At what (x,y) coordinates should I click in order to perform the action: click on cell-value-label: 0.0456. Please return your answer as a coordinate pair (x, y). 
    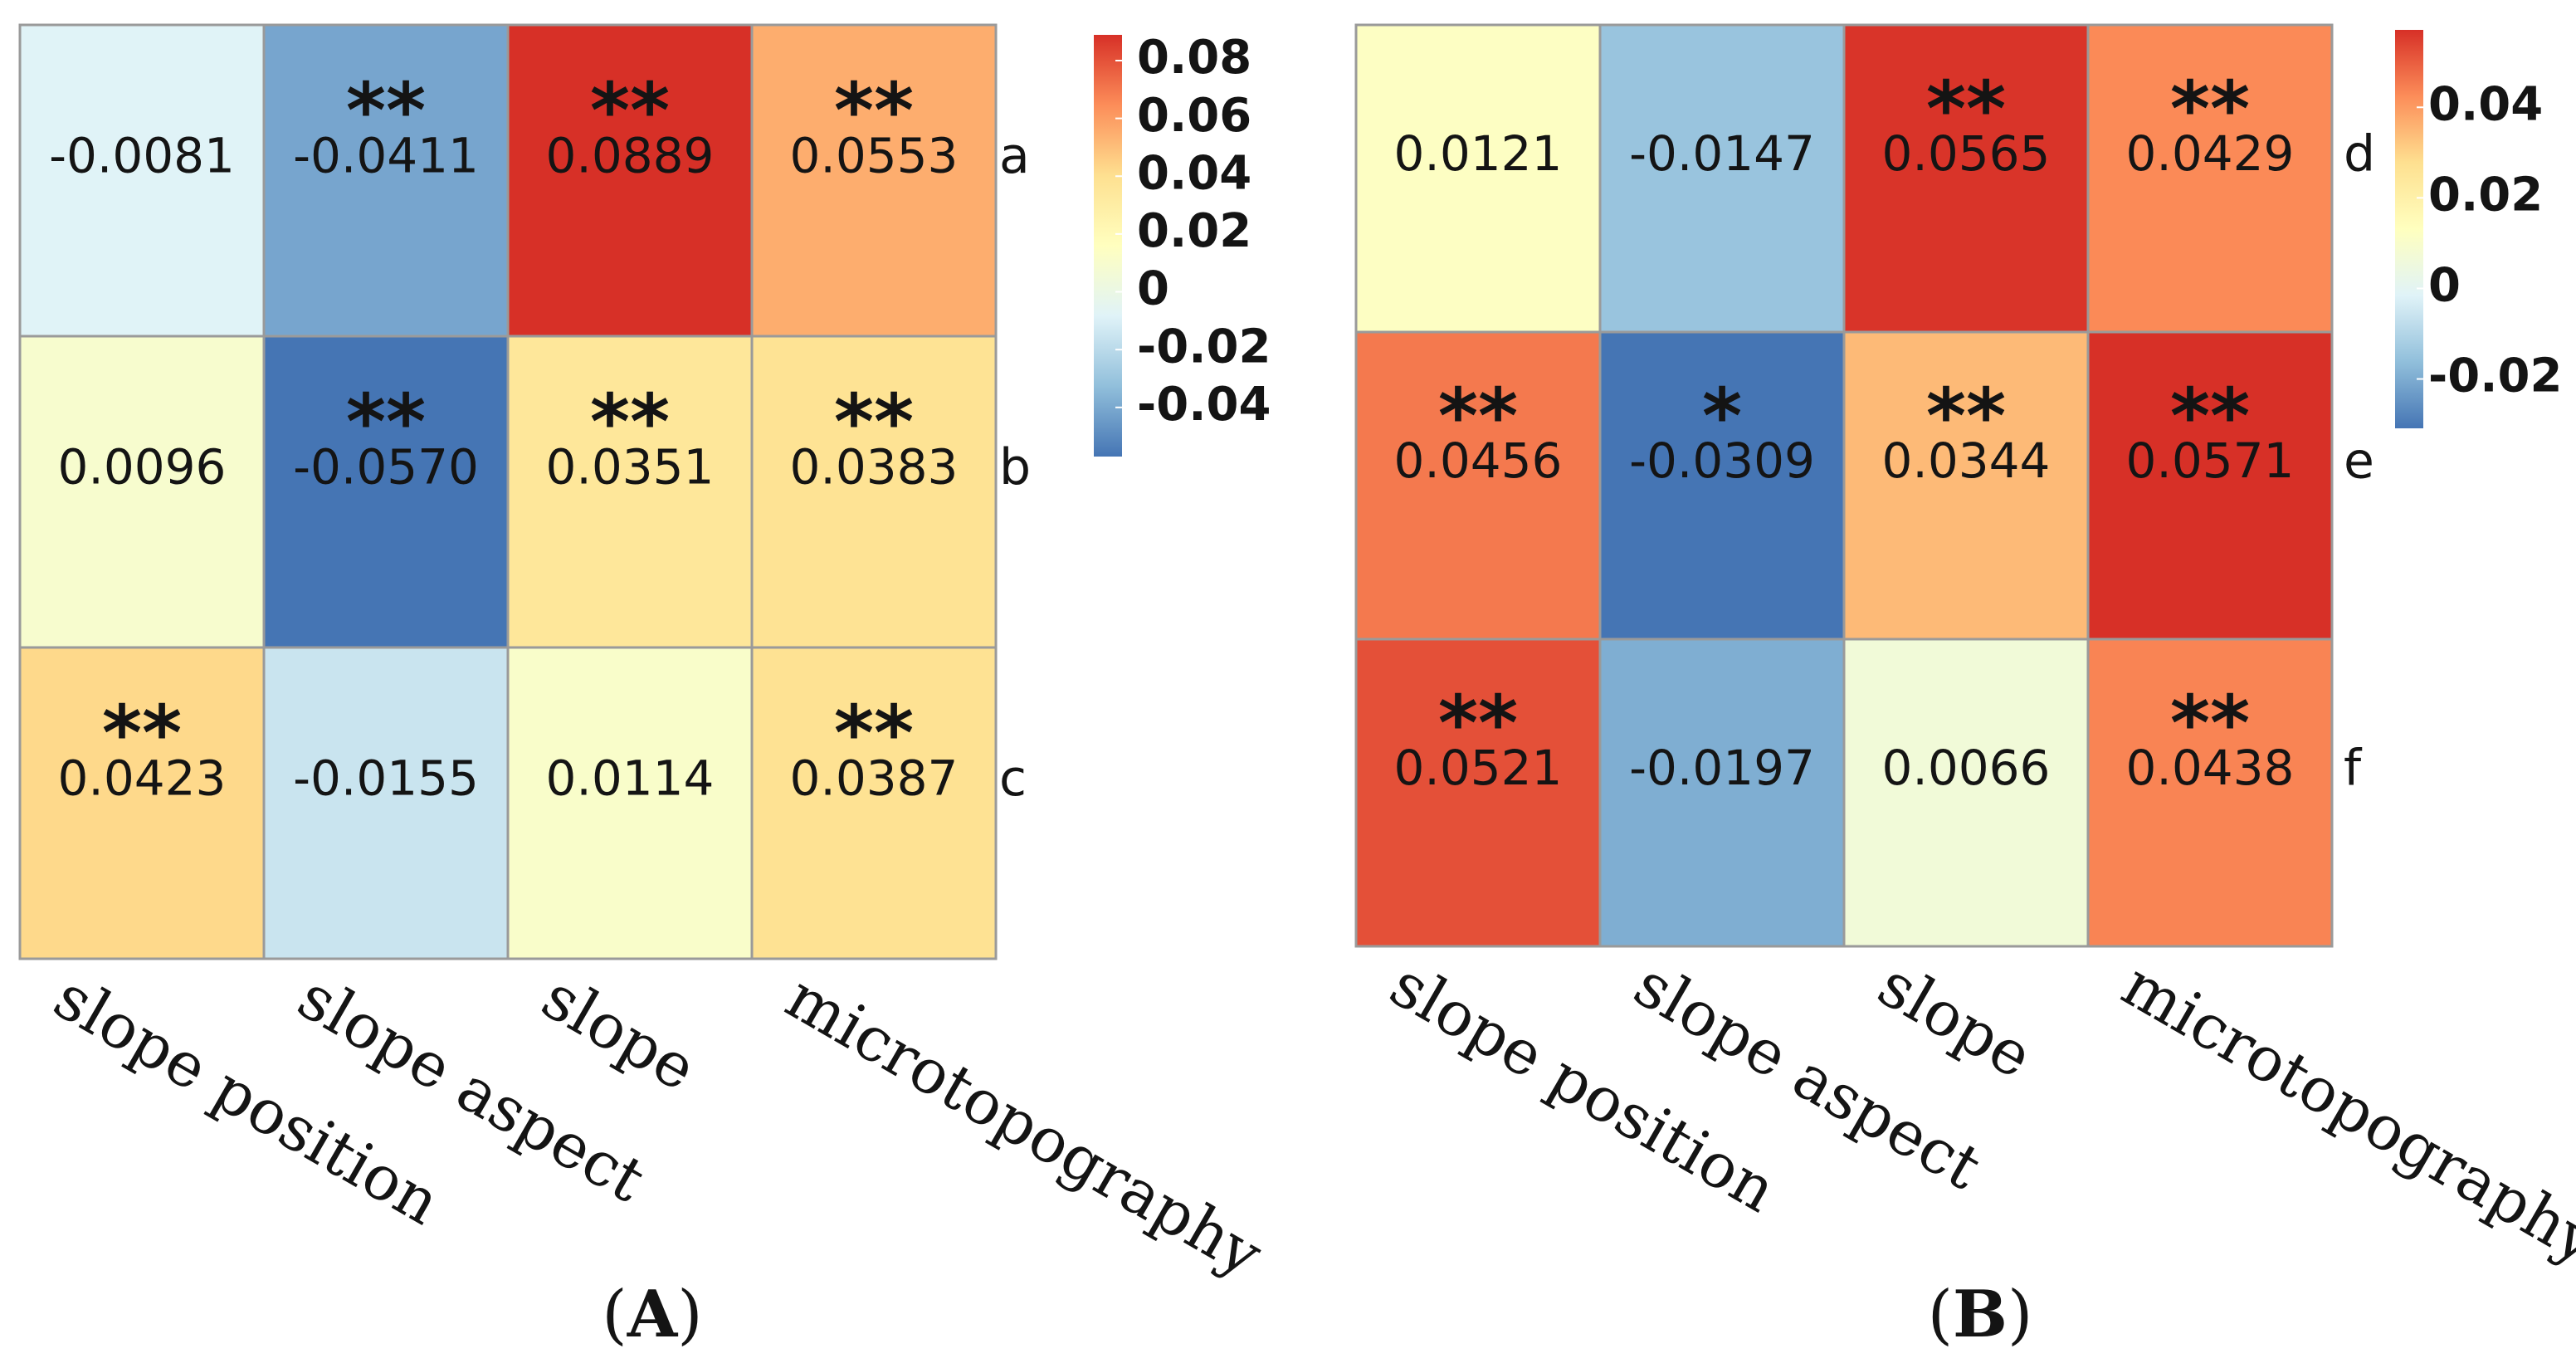
    Looking at the image, I should click on (1479, 460).